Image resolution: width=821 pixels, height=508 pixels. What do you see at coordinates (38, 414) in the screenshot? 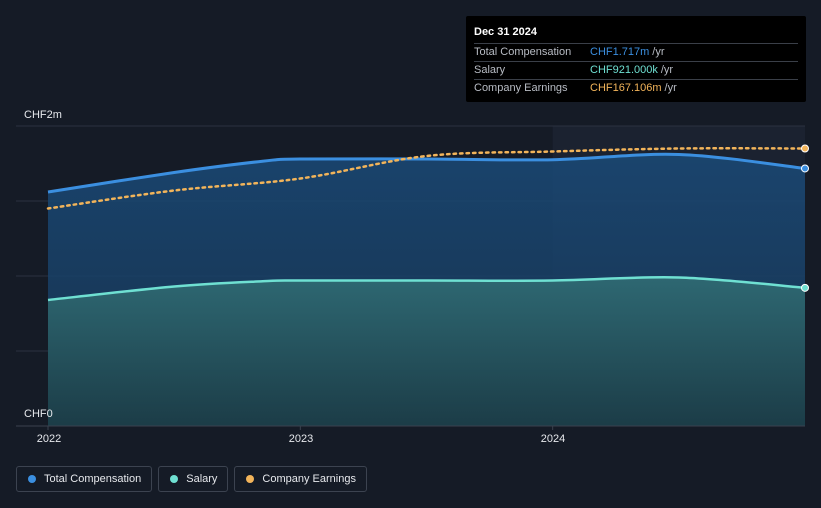
I see `y-tick-label-bottom: CHF0` at bounding box center [38, 414].